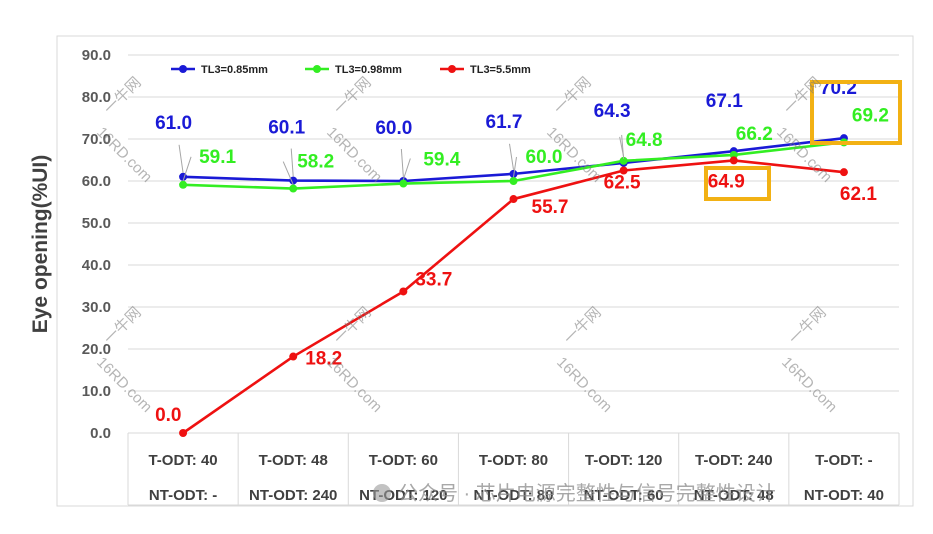 This screenshot has width=933, height=534. I want to click on x-tick-label-bottom: NT-ODT: 240, so click(293, 495).